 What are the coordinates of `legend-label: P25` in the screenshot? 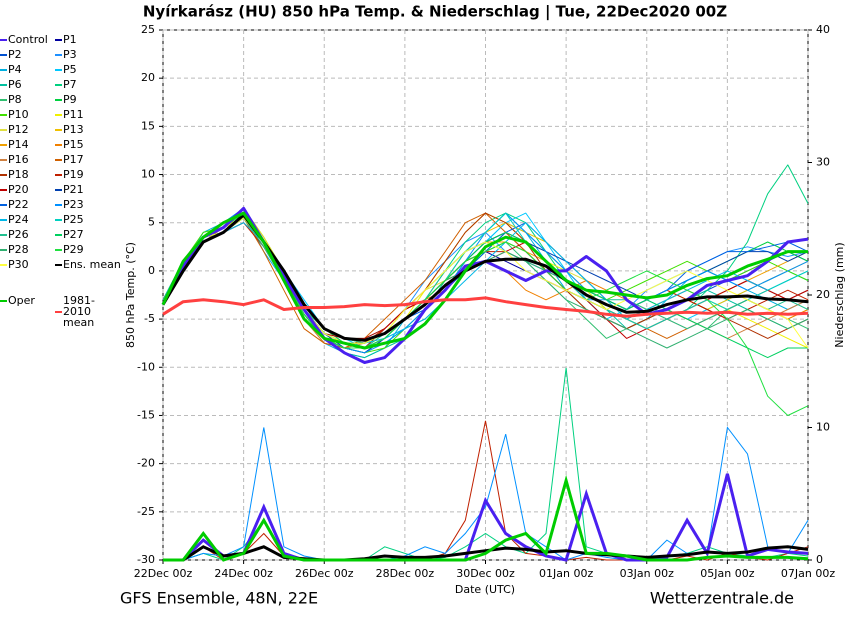 It's located at (73, 219).